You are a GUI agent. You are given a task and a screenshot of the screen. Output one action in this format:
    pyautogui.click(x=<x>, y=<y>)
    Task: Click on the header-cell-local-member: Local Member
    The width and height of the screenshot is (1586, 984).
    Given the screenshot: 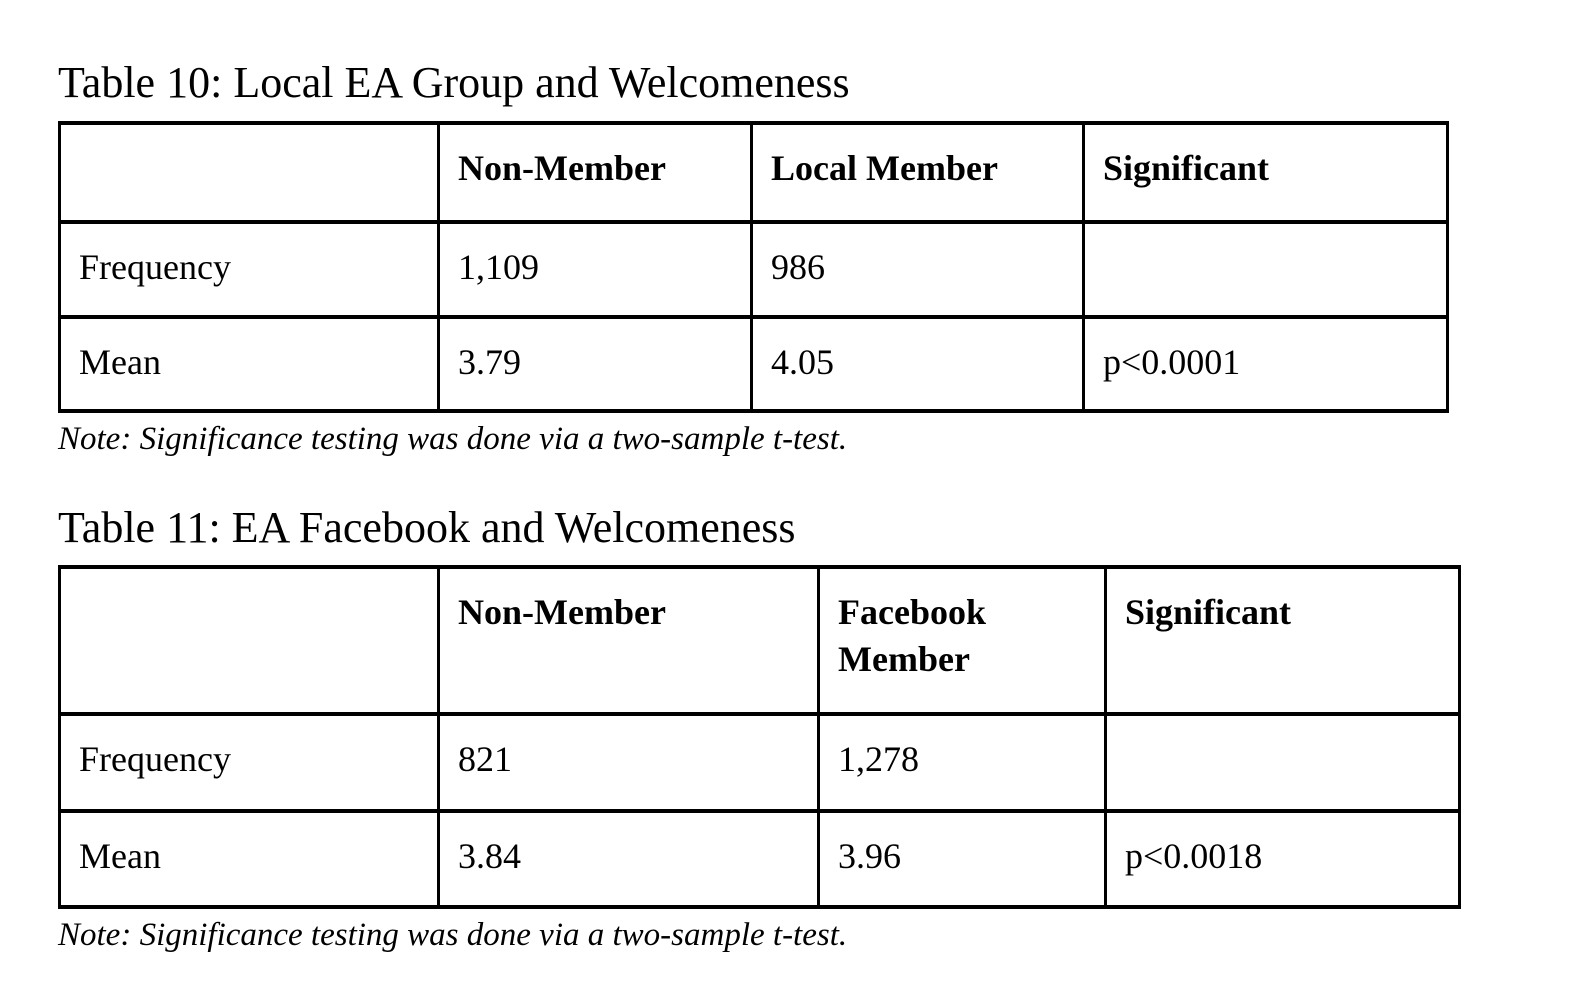 What is the action you would take?
    pyautogui.click(x=917, y=172)
    